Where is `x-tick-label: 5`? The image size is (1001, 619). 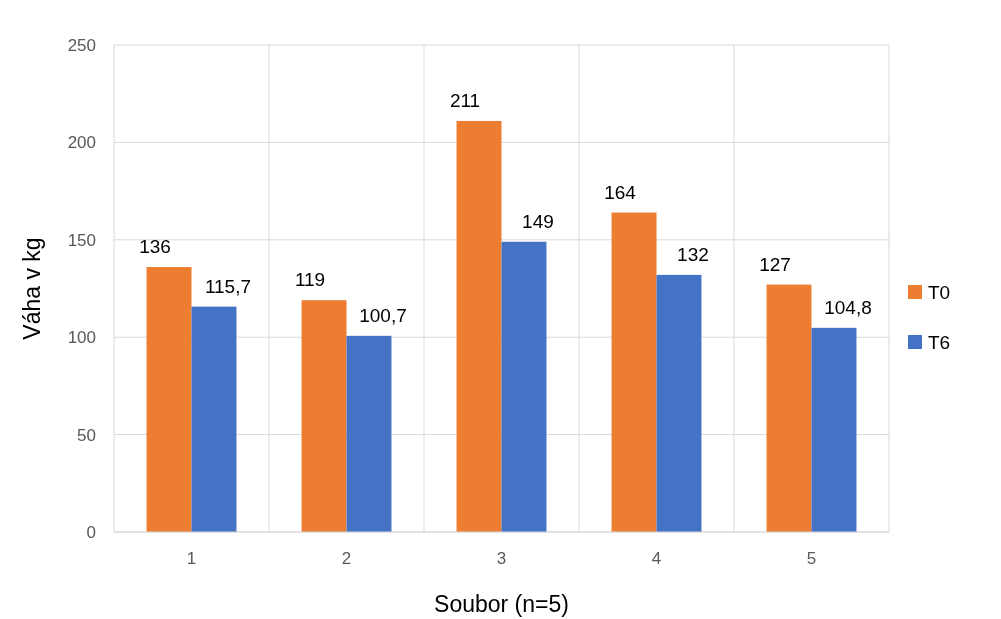 x-tick-label: 5 is located at coordinates (811, 558).